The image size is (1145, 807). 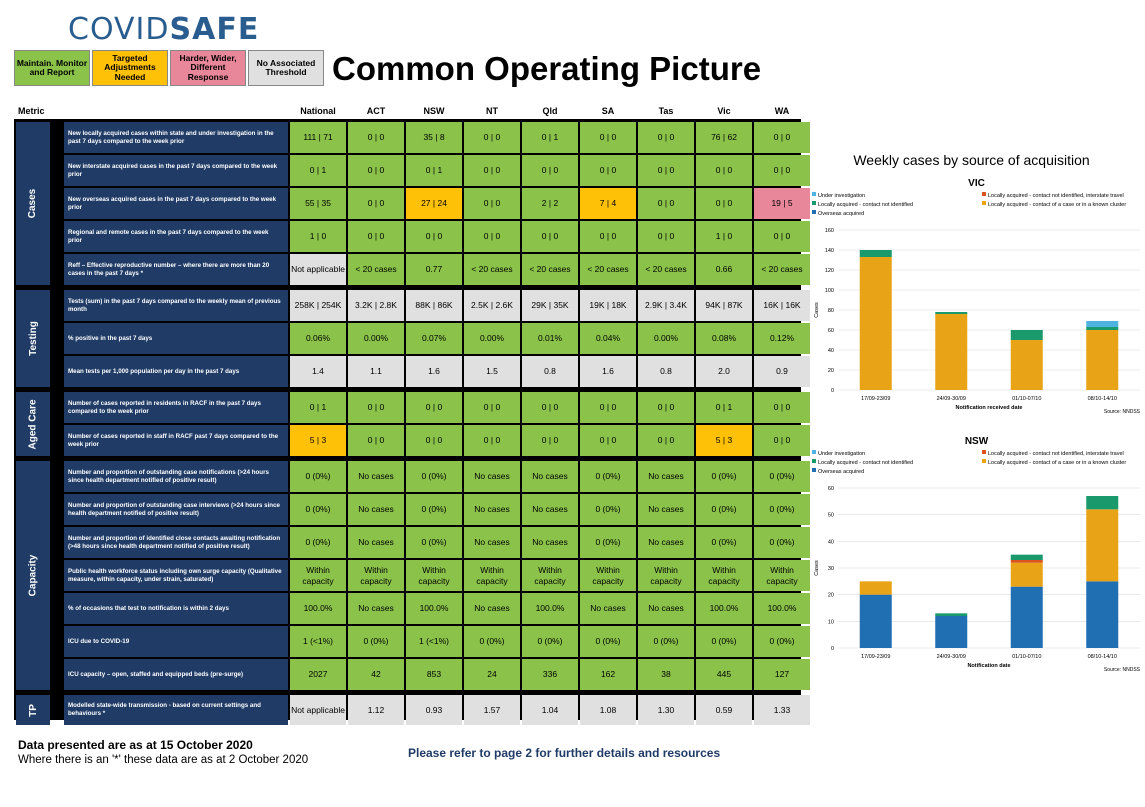 What do you see at coordinates (782, 111) in the screenshot?
I see `column-header-wa: WA` at bounding box center [782, 111].